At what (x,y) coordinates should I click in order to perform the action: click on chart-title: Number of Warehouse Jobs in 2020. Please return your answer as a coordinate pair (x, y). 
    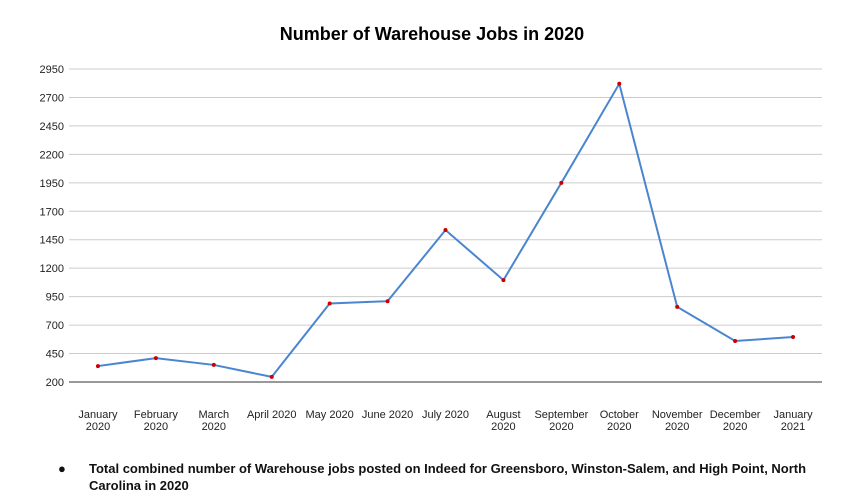
    Looking at the image, I should click on (432, 34).